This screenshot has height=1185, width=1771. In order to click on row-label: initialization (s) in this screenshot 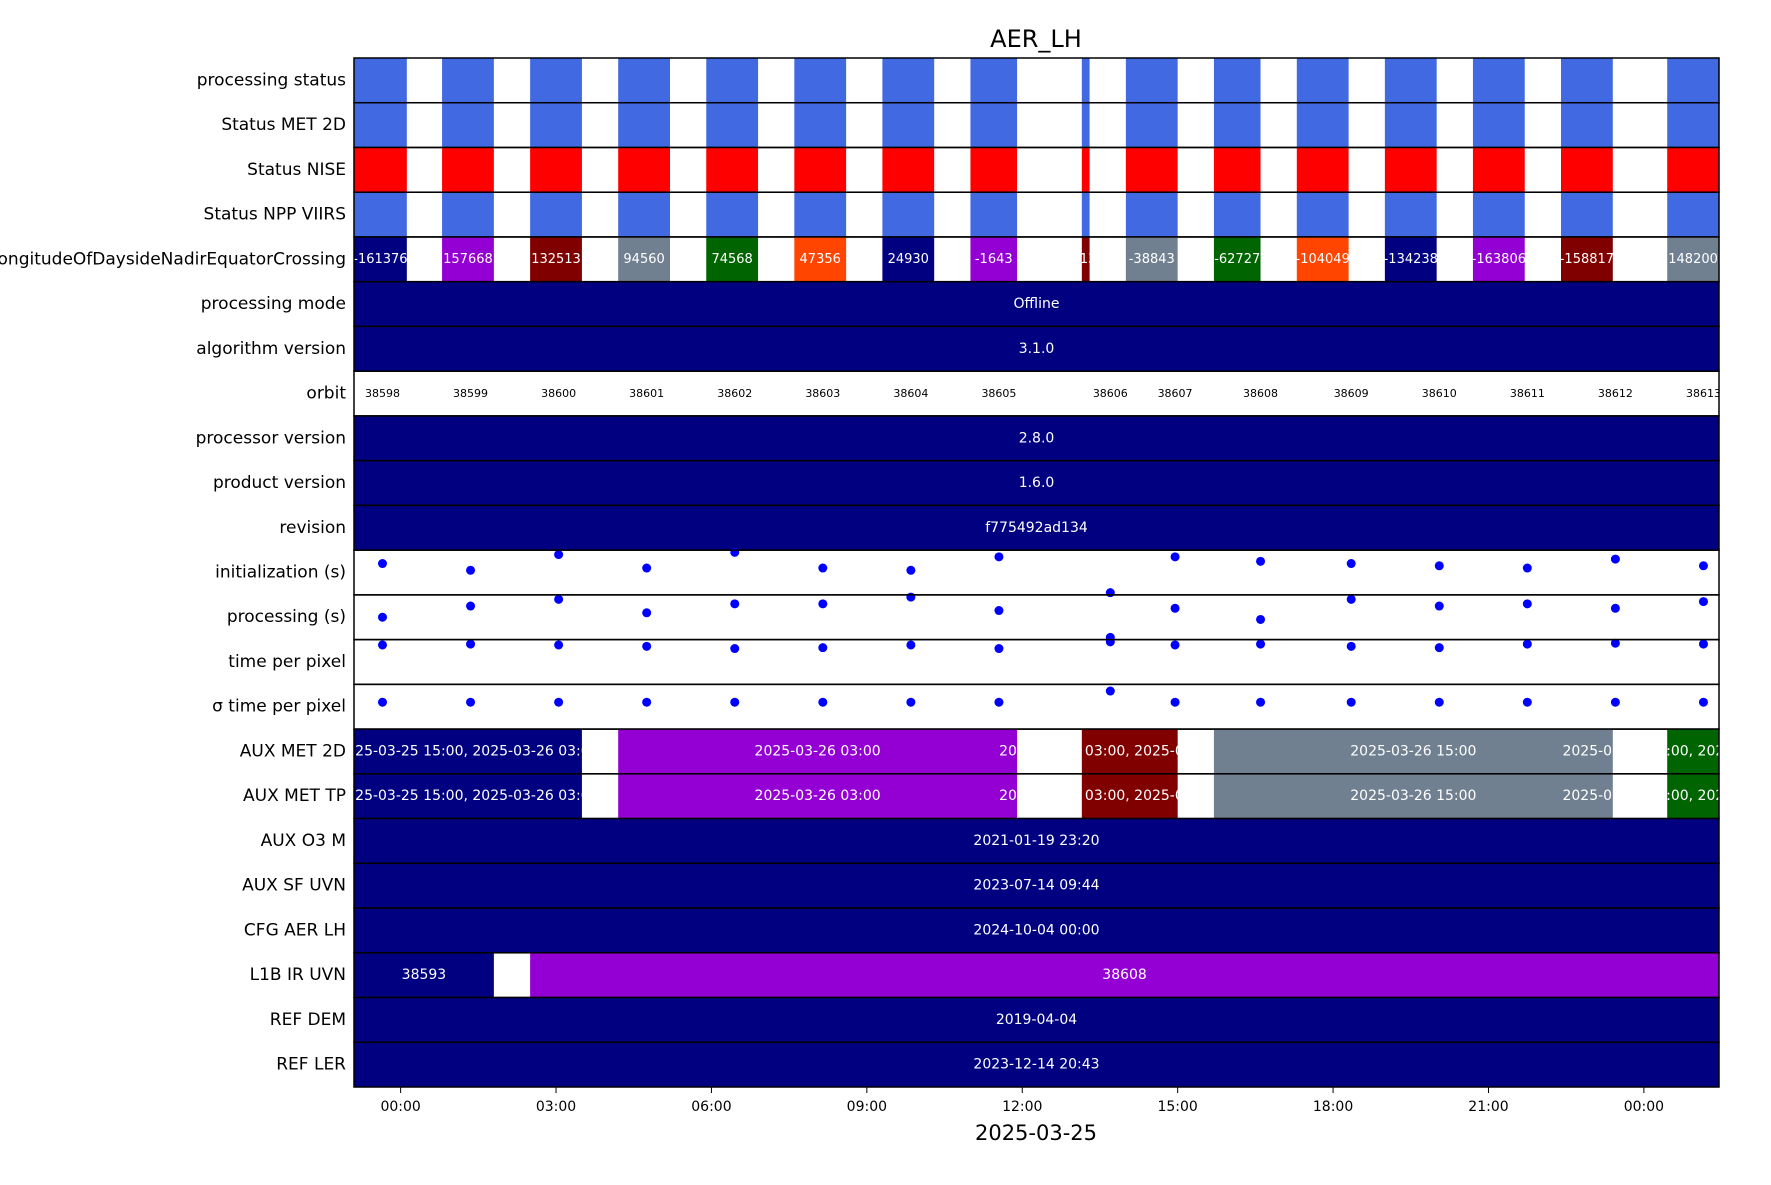, I will do `click(280, 573)`.